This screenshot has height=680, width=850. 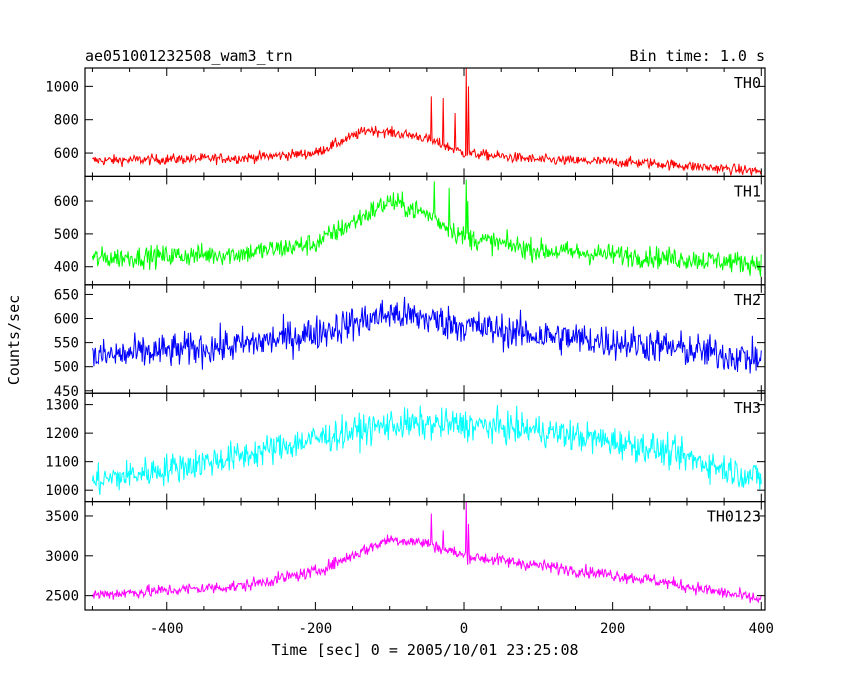 I want to click on series-line-th0123, so click(x=426, y=552).